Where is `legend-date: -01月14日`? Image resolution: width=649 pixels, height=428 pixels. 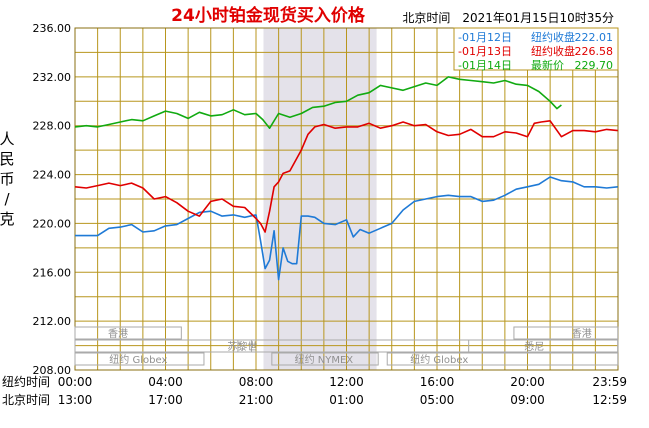 legend-date: -01月14日 is located at coordinates (485, 65).